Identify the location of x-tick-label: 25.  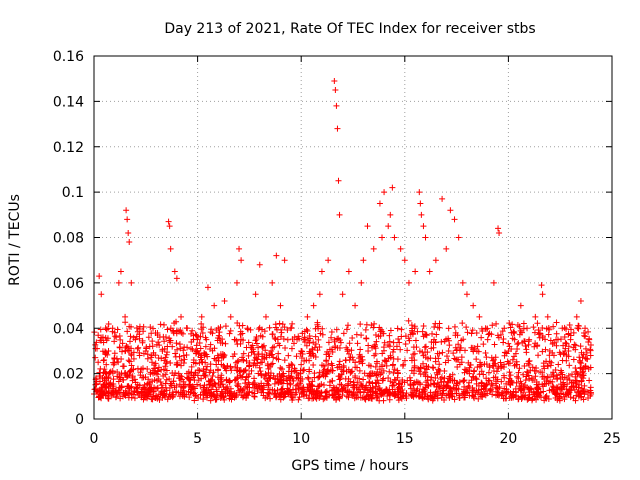
(612, 439).